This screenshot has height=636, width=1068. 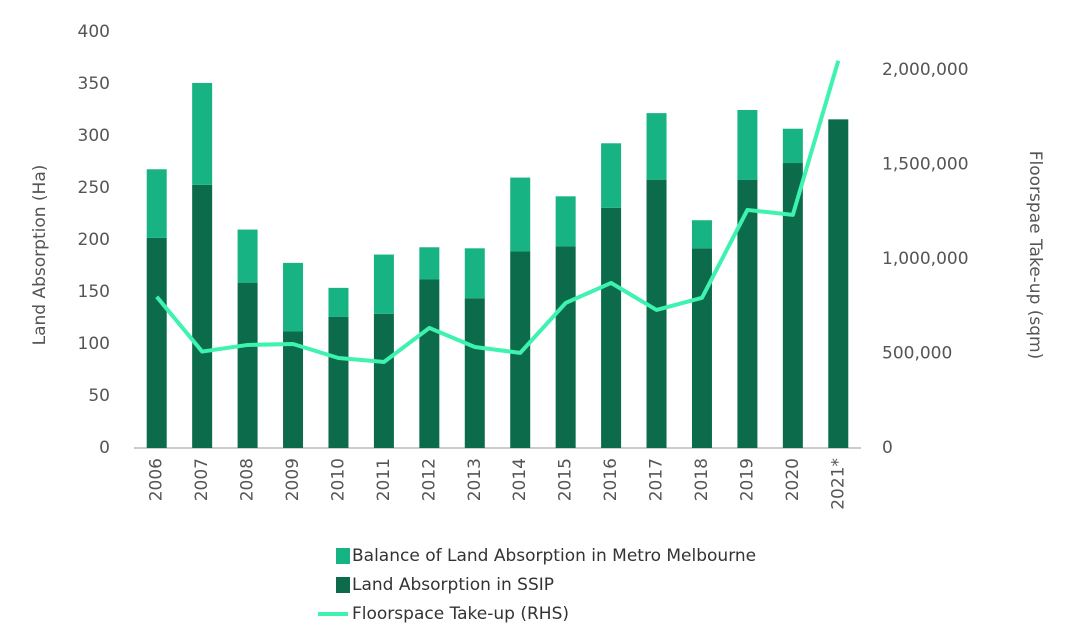 I want to click on legend-label: Floorspace Take-up (RHS), so click(x=460, y=614).